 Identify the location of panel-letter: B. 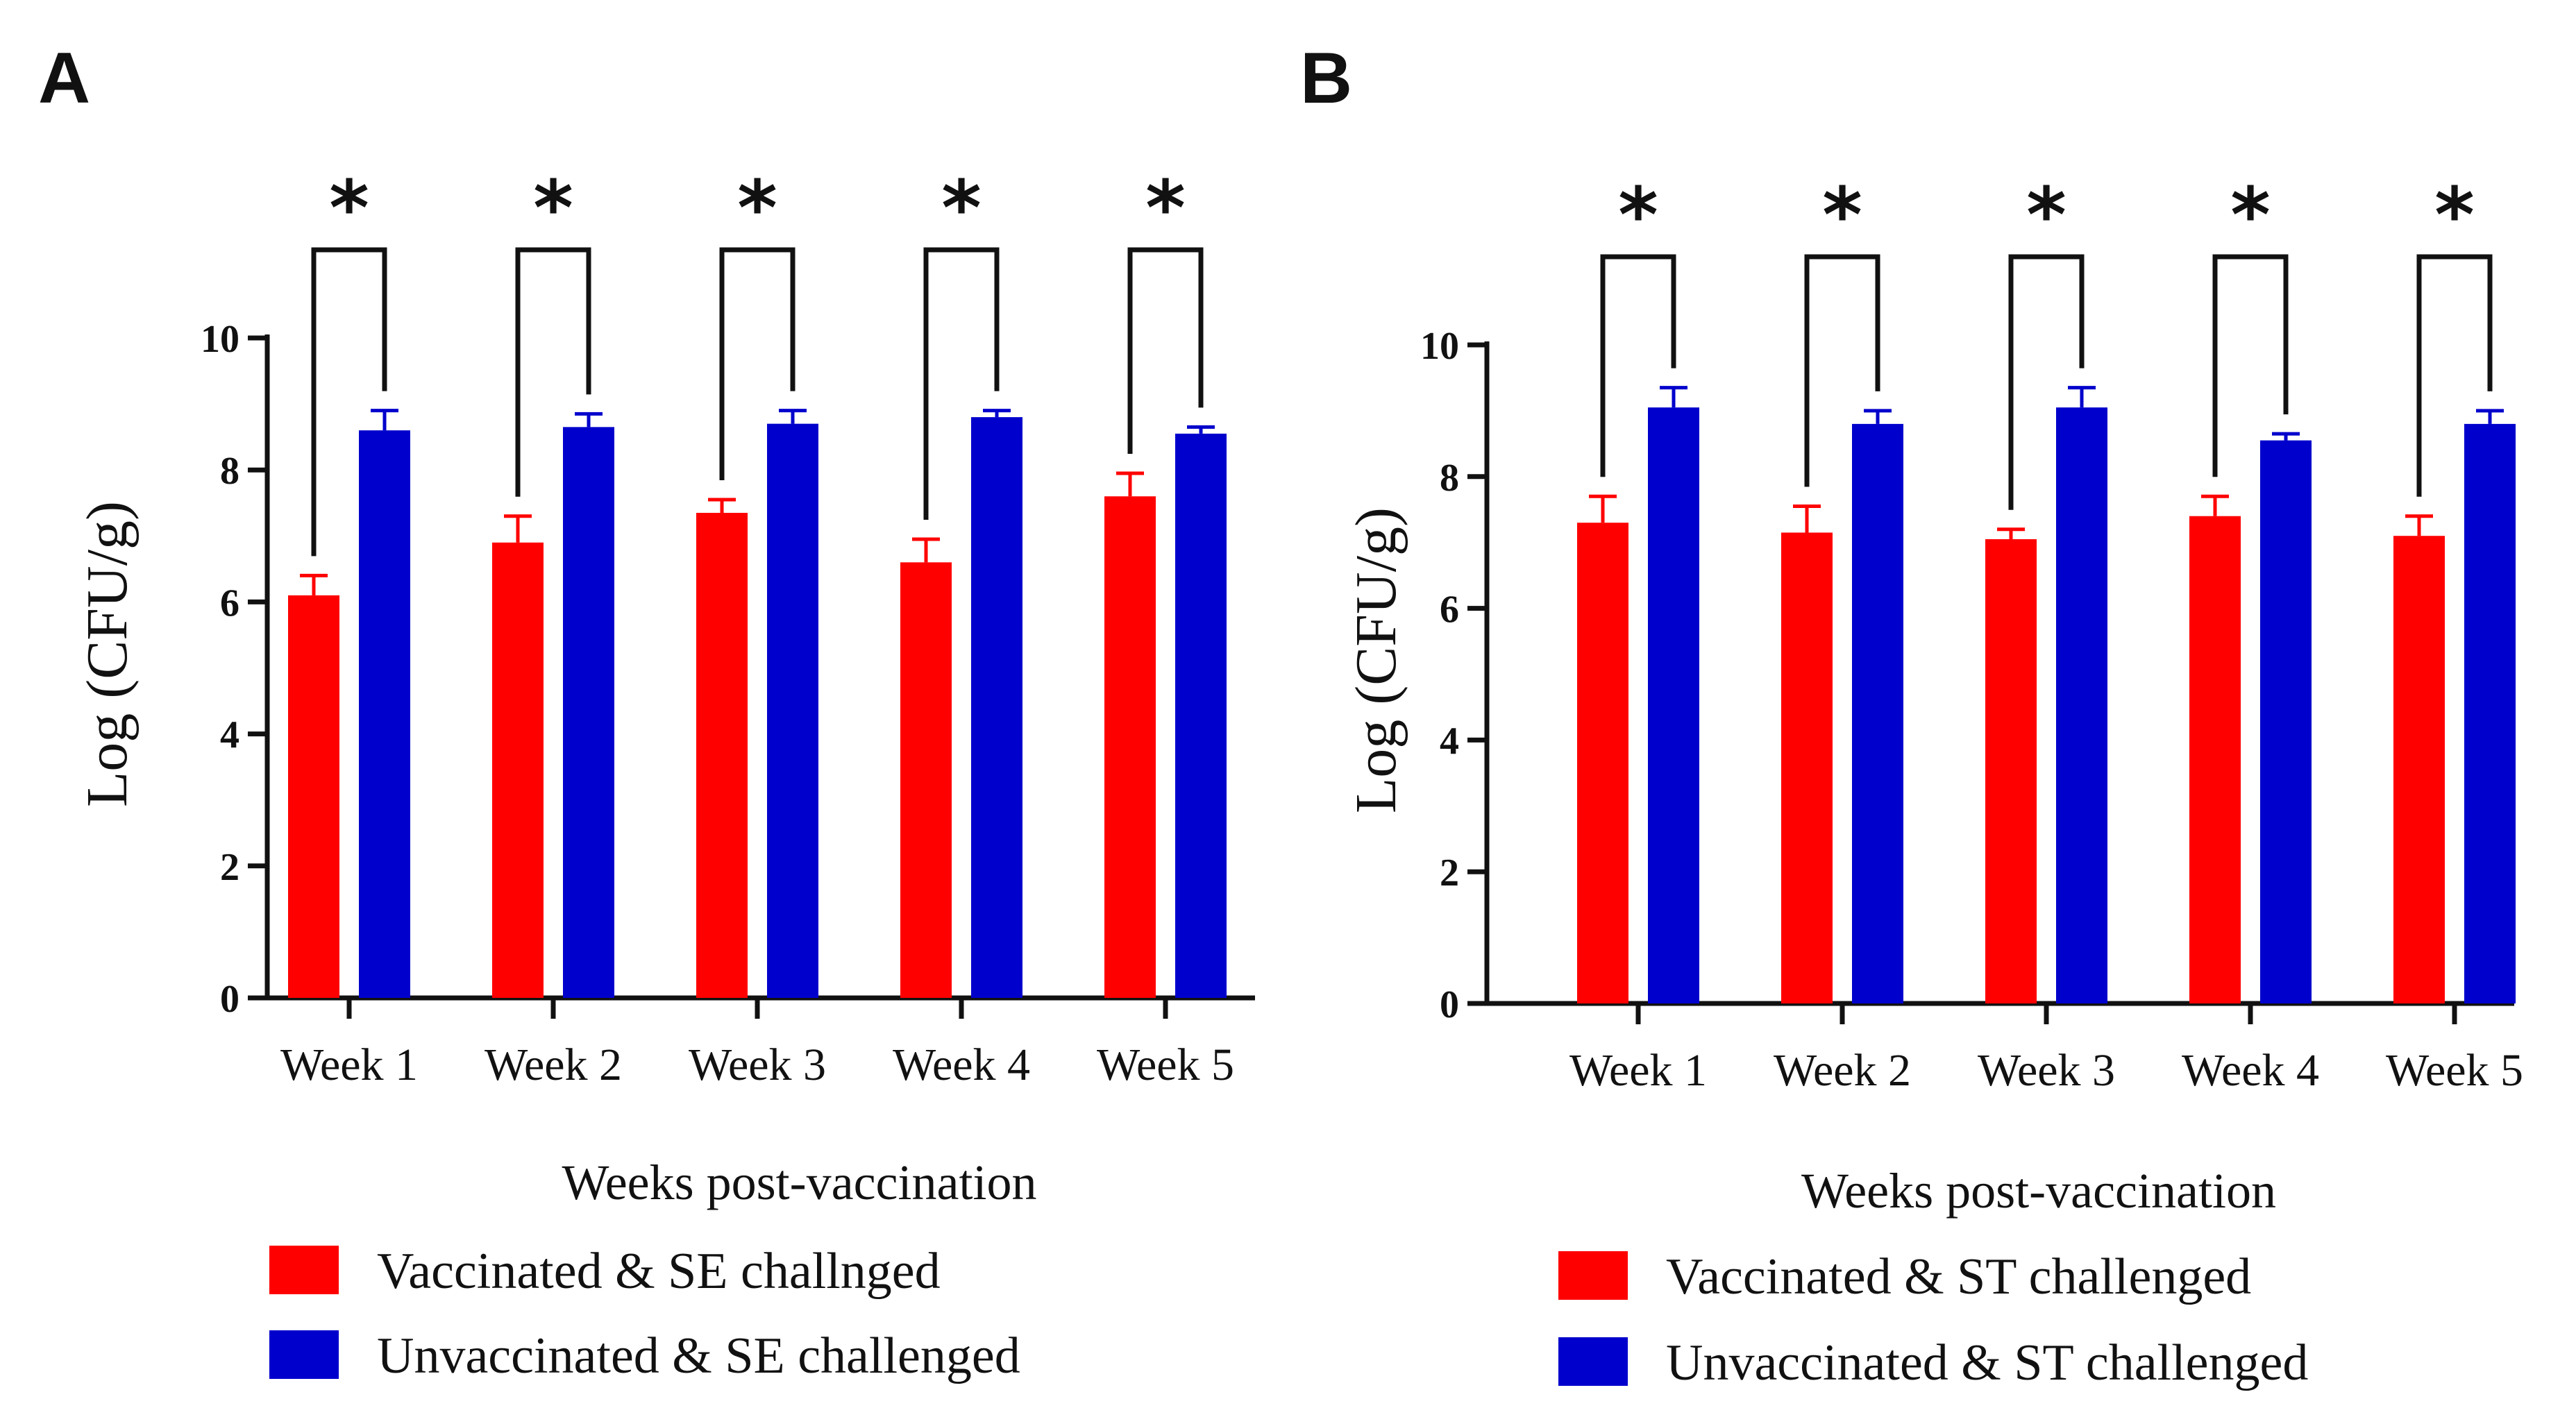
(1326, 78).